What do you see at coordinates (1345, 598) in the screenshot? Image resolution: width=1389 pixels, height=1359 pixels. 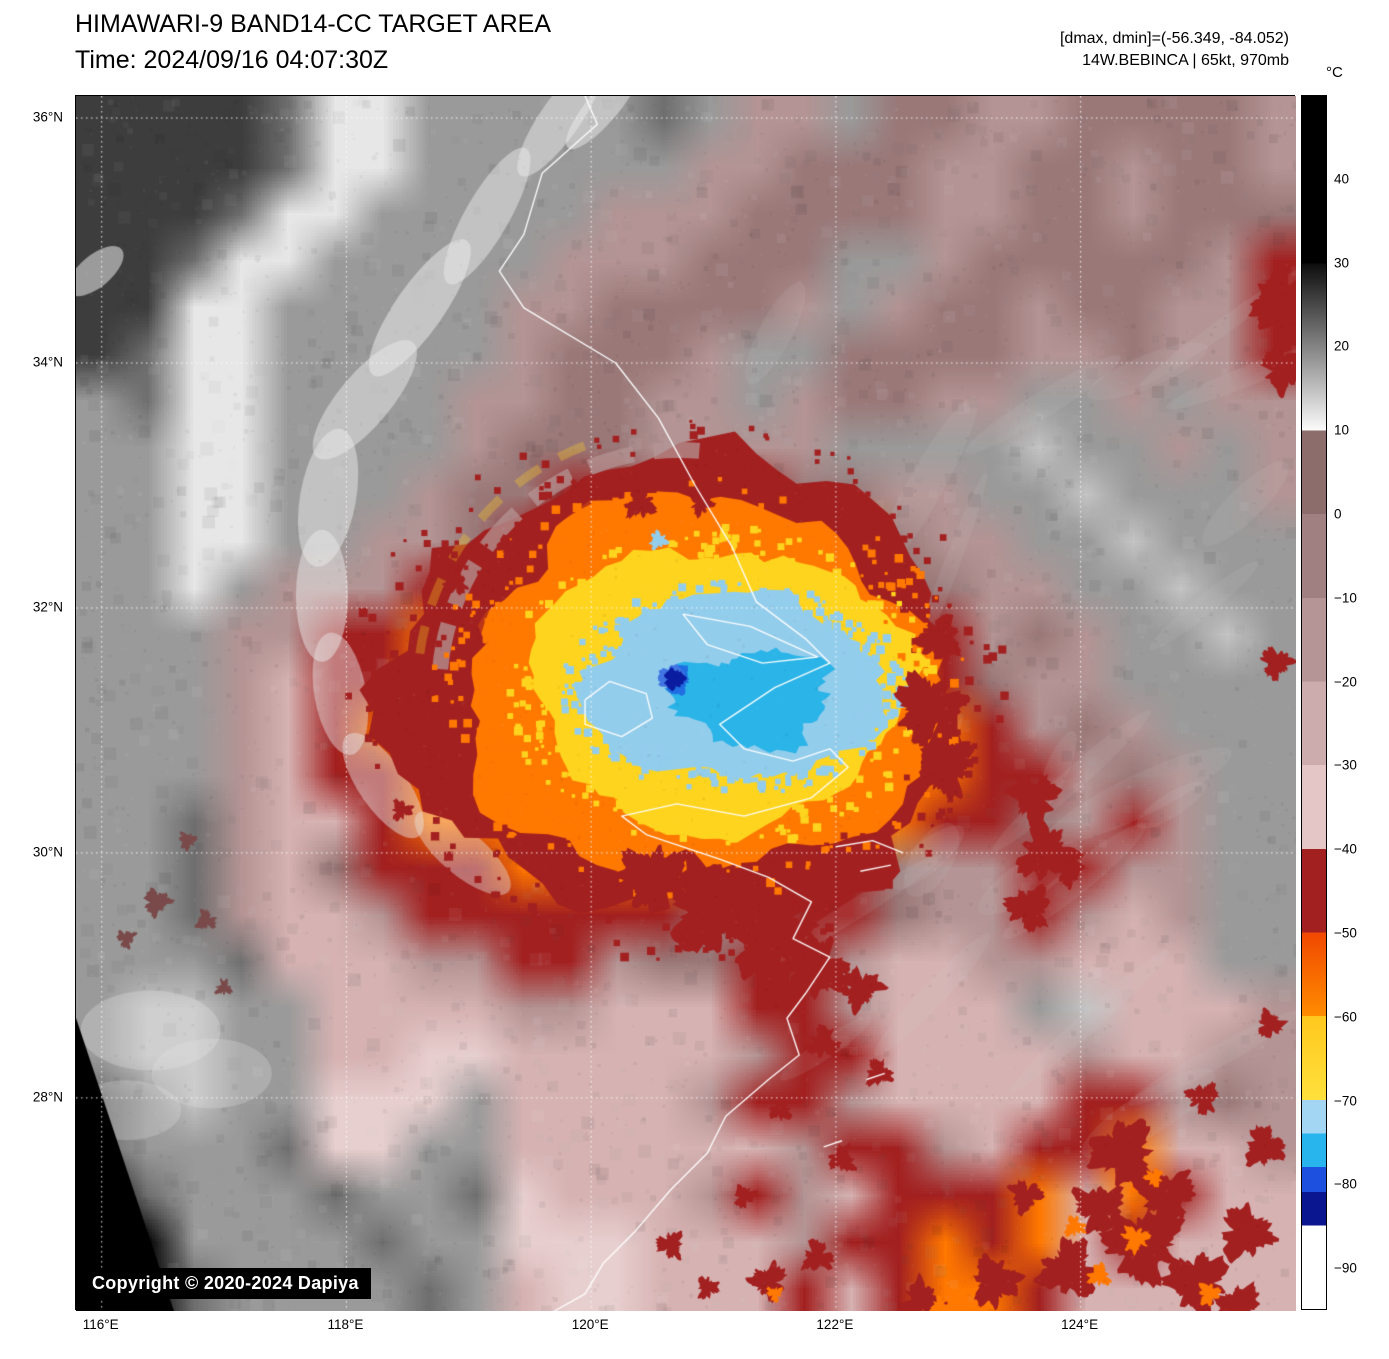 I see `colorbar-tick-label: −10` at bounding box center [1345, 598].